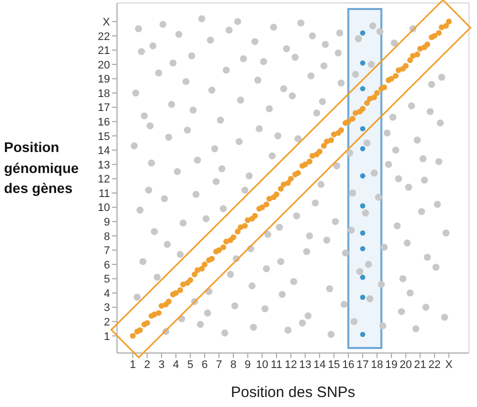 The height and width of the screenshot is (407, 477). What do you see at coordinates (205, 364) in the screenshot?
I see `x-tick-label: 6` at bounding box center [205, 364].